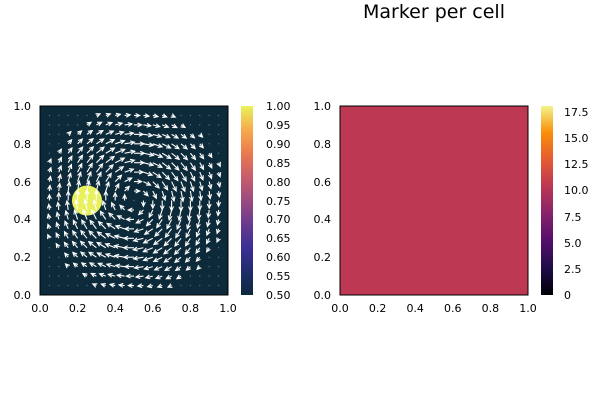  What do you see at coordinates (278, 144) in the screenshot?
I see `left-colorbar-tick: 0.90` at bounding box center [278, 144].